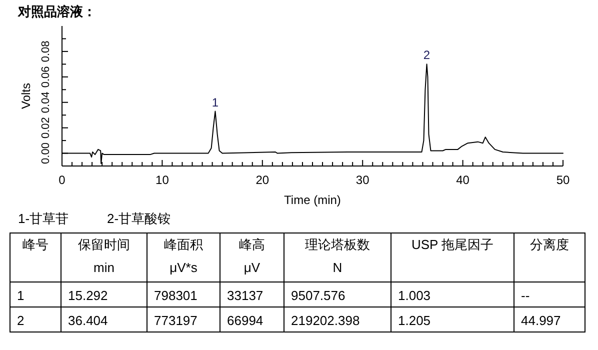 The height and width of the screenshot is (350, 598). Describe the element at coordinates (163, 180) in the screenshot. I see `x-tick-label: 10` at that location.